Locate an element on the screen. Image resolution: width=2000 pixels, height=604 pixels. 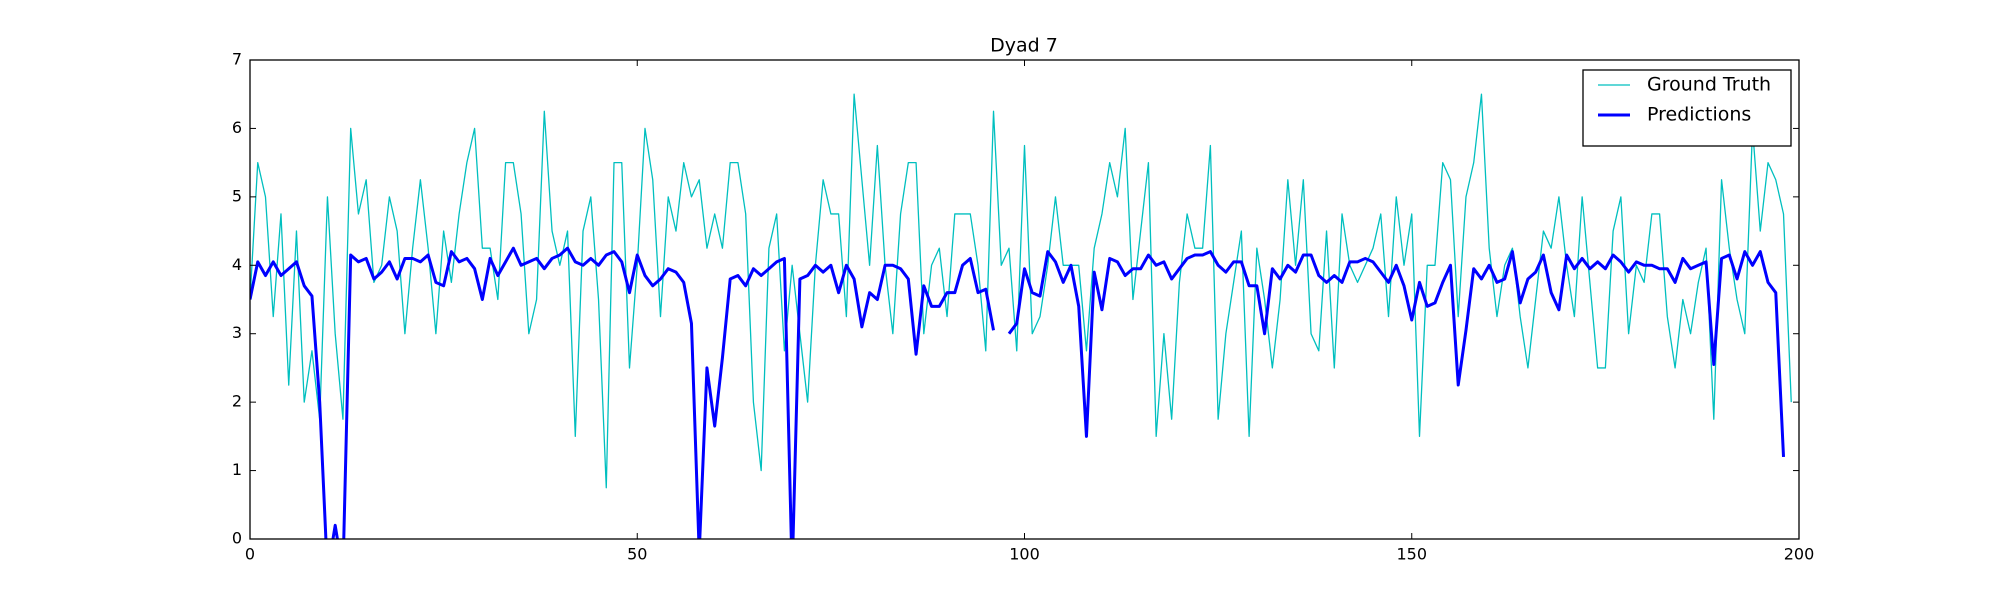
x-tick-label: 0 is located at coordinates (250, 554).